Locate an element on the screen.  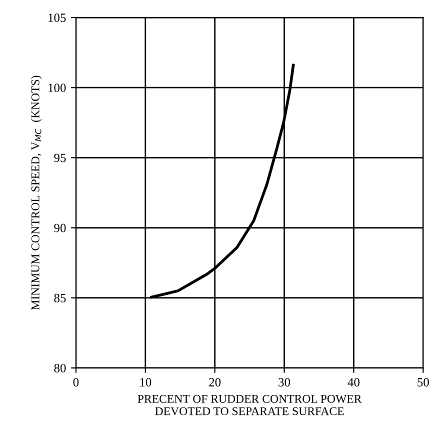
x-tick-label: 20 is located at coordinates (215, 382).